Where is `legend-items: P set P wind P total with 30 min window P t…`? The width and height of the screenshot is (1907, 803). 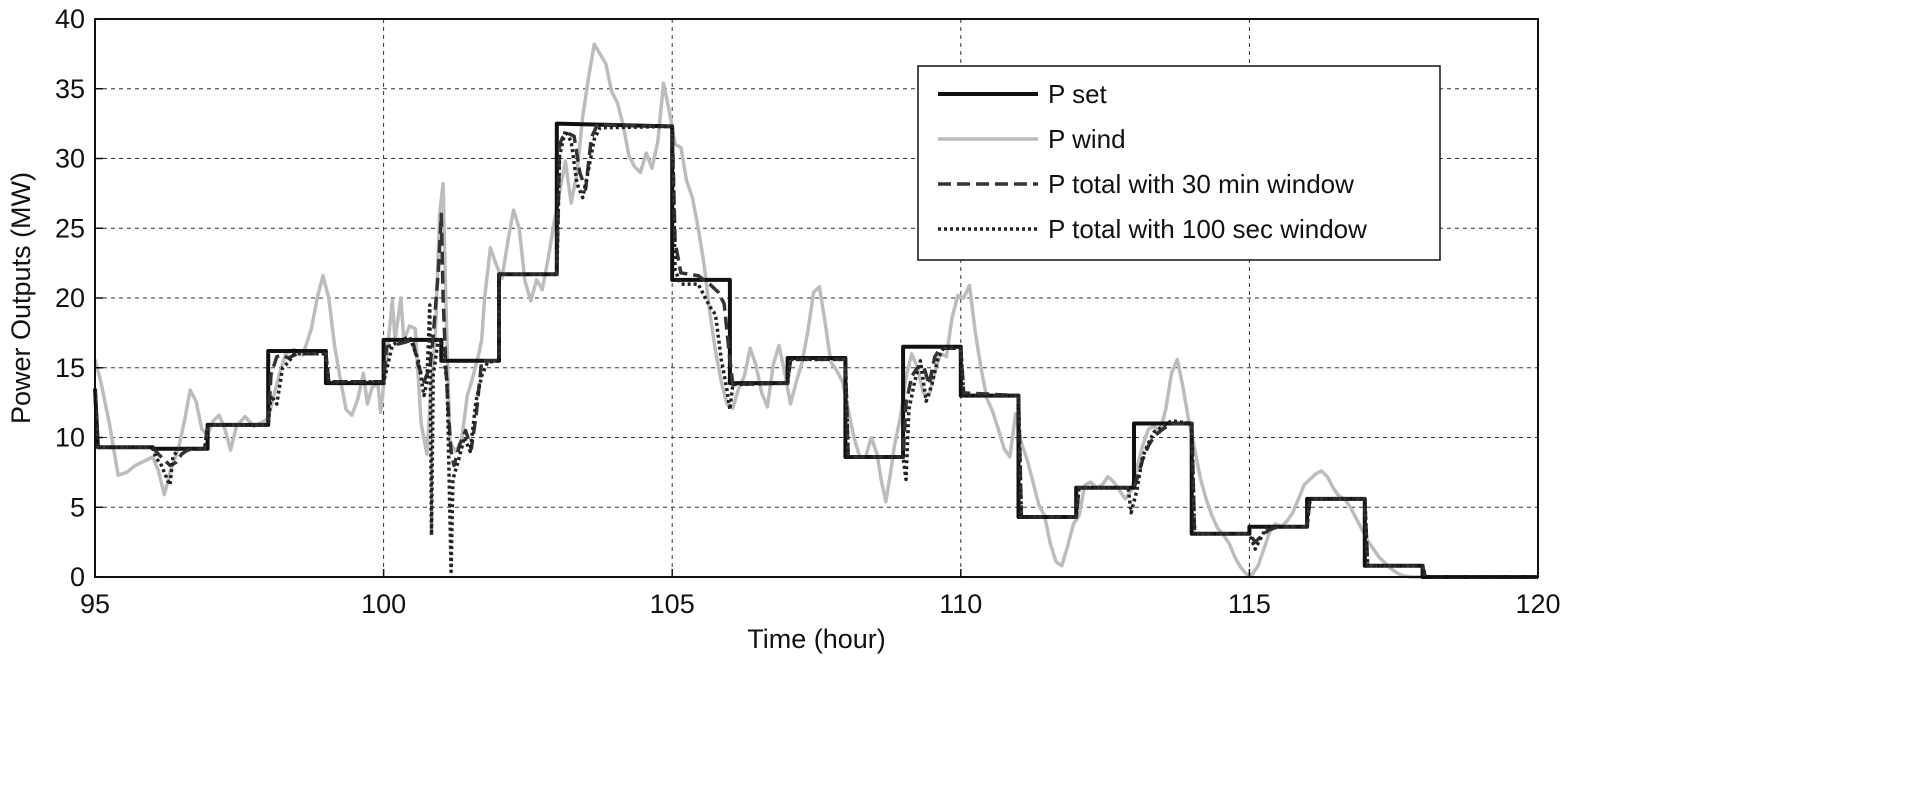
legend-items: P set P wind P total with 30 min window P t… is located at coordinates (1152, 161).